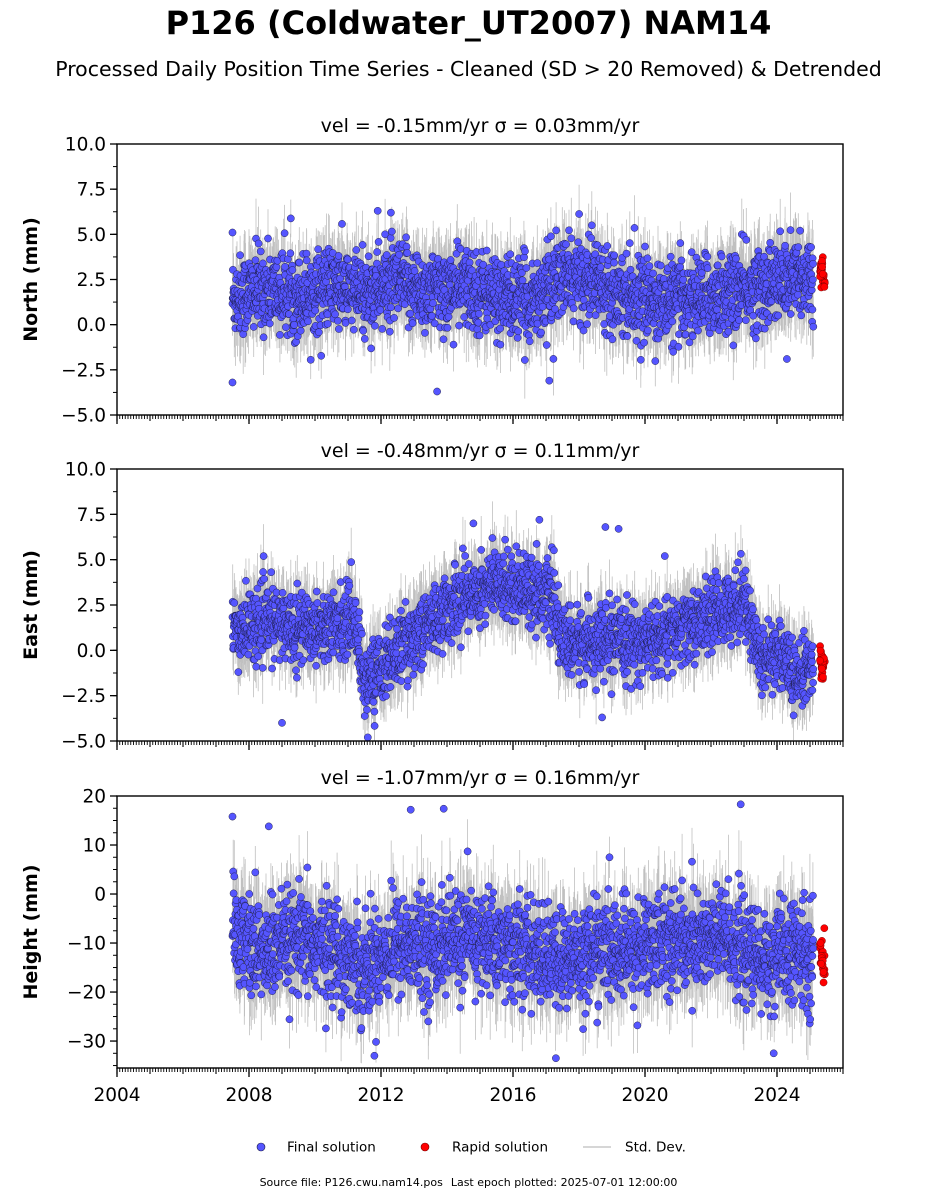 The height and width of the screenshot is (1200, 937). What do you see at coordinates (83, 416) in the screenshot?
I see `y-tick-label: −5.0` at bounding box center [83, 416].